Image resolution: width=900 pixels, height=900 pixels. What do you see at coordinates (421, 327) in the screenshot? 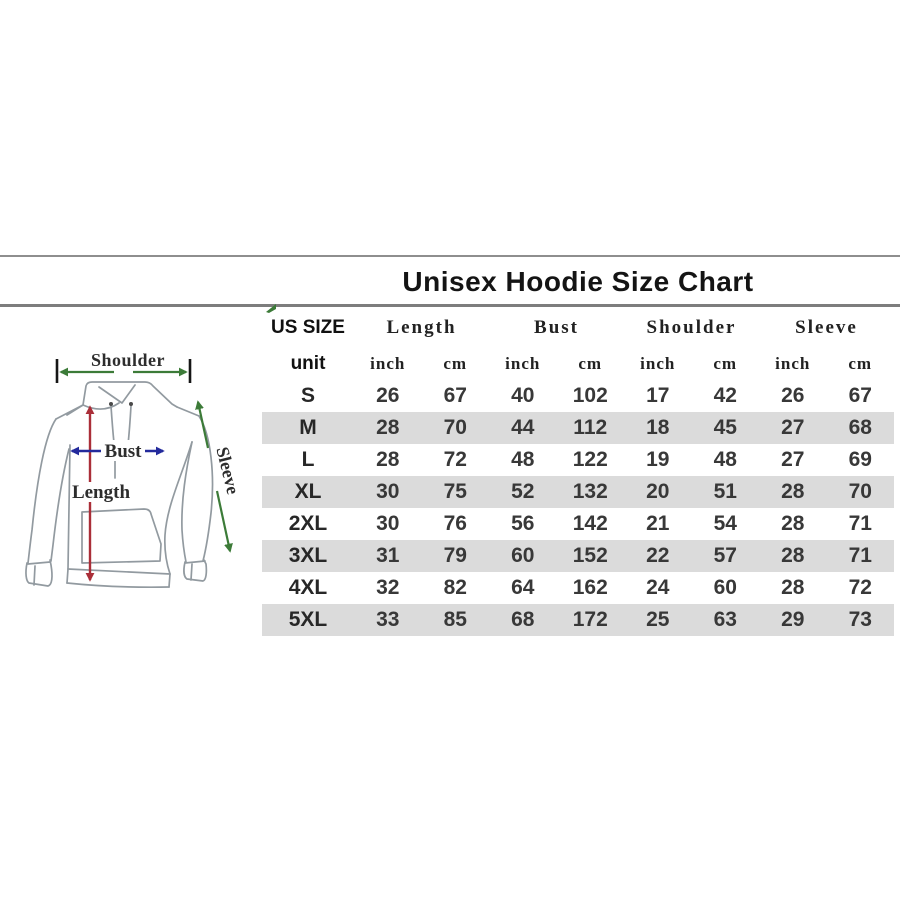
I see `group-header-length: Length` at bounding box center [421, 327].